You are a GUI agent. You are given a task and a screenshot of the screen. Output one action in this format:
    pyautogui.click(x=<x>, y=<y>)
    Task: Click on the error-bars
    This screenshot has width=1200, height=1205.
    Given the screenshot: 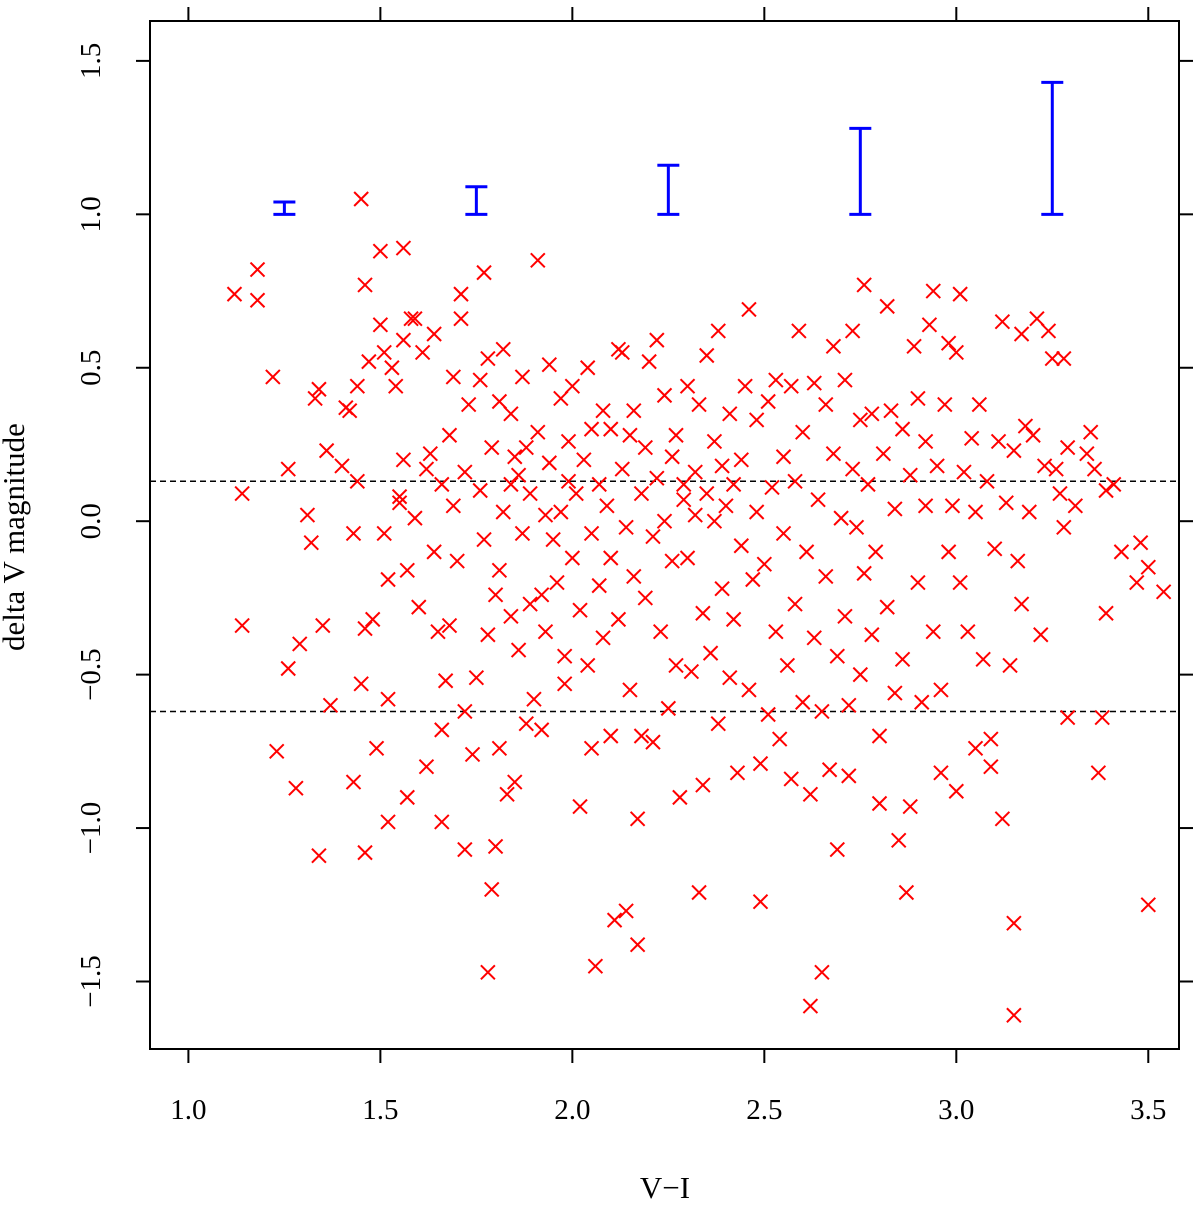 What is the action you would take?
    pyautogui.click(x=668, y=148)
    